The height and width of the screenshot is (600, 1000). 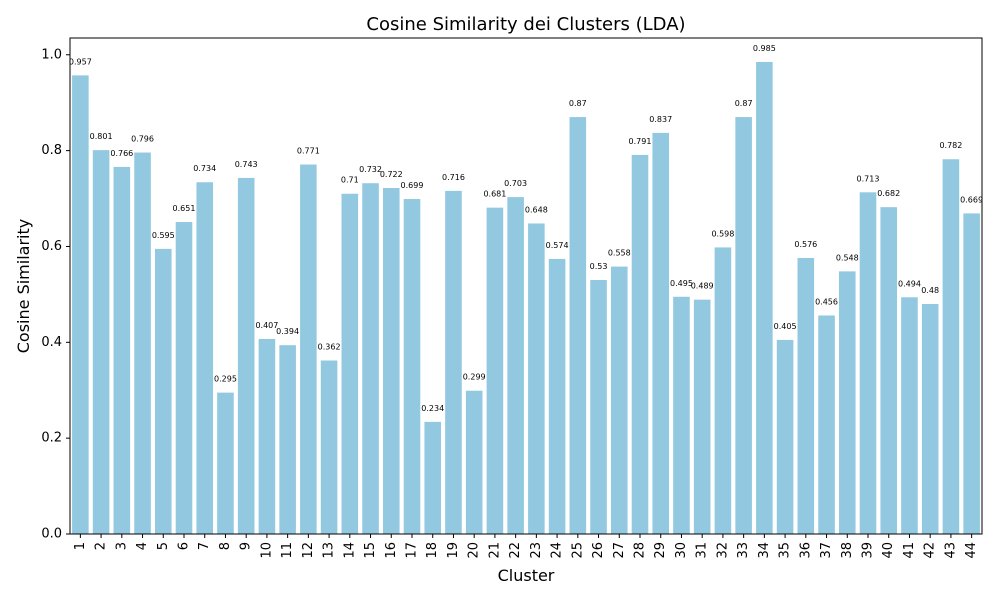 I want to click on y-tick-label: 0.0, so click(x=51, y=534).